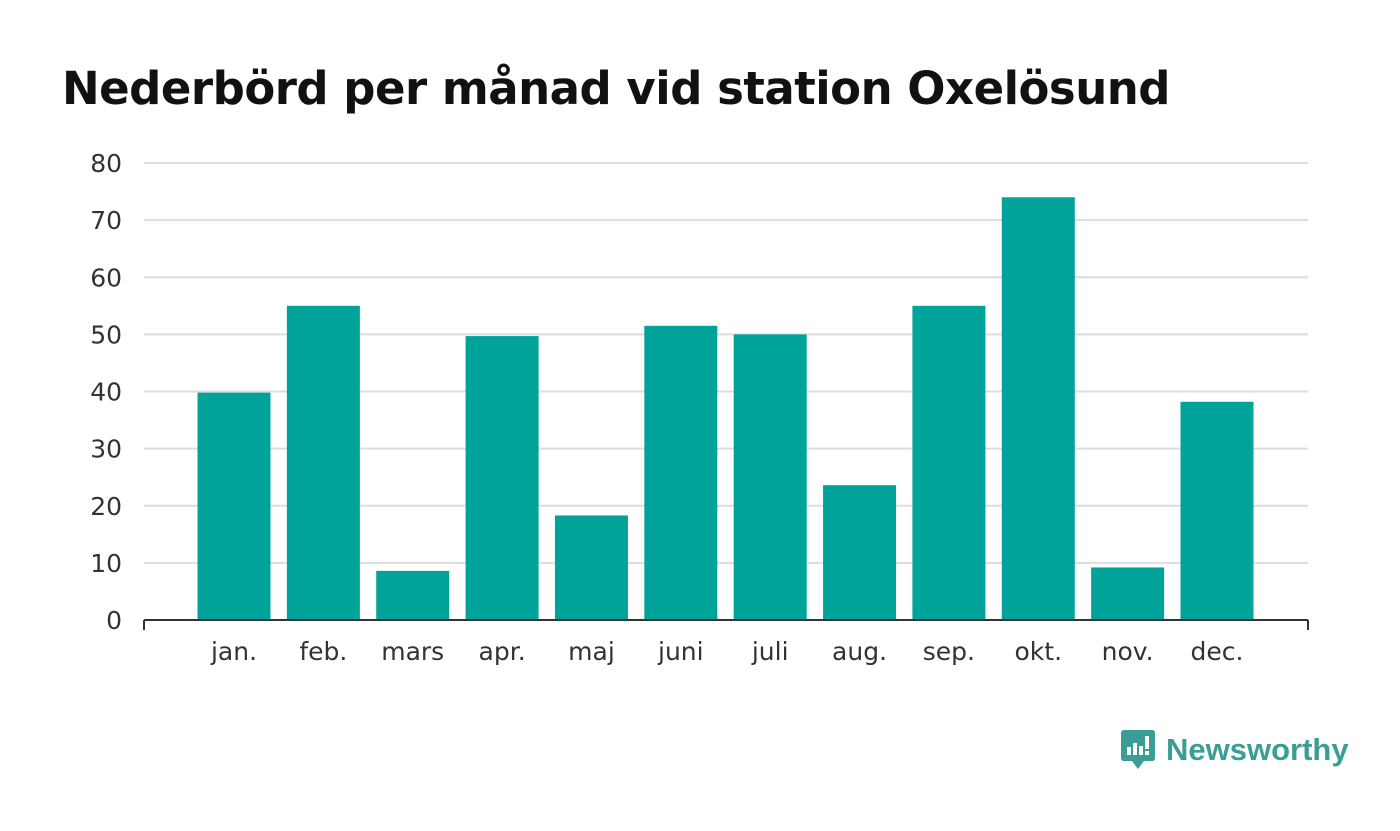 The height and width of the screenshot is (831, 1400). Describe the element at coordinates (106, 563) in the screenshot. I see `y-tick-label: 10` at that location.